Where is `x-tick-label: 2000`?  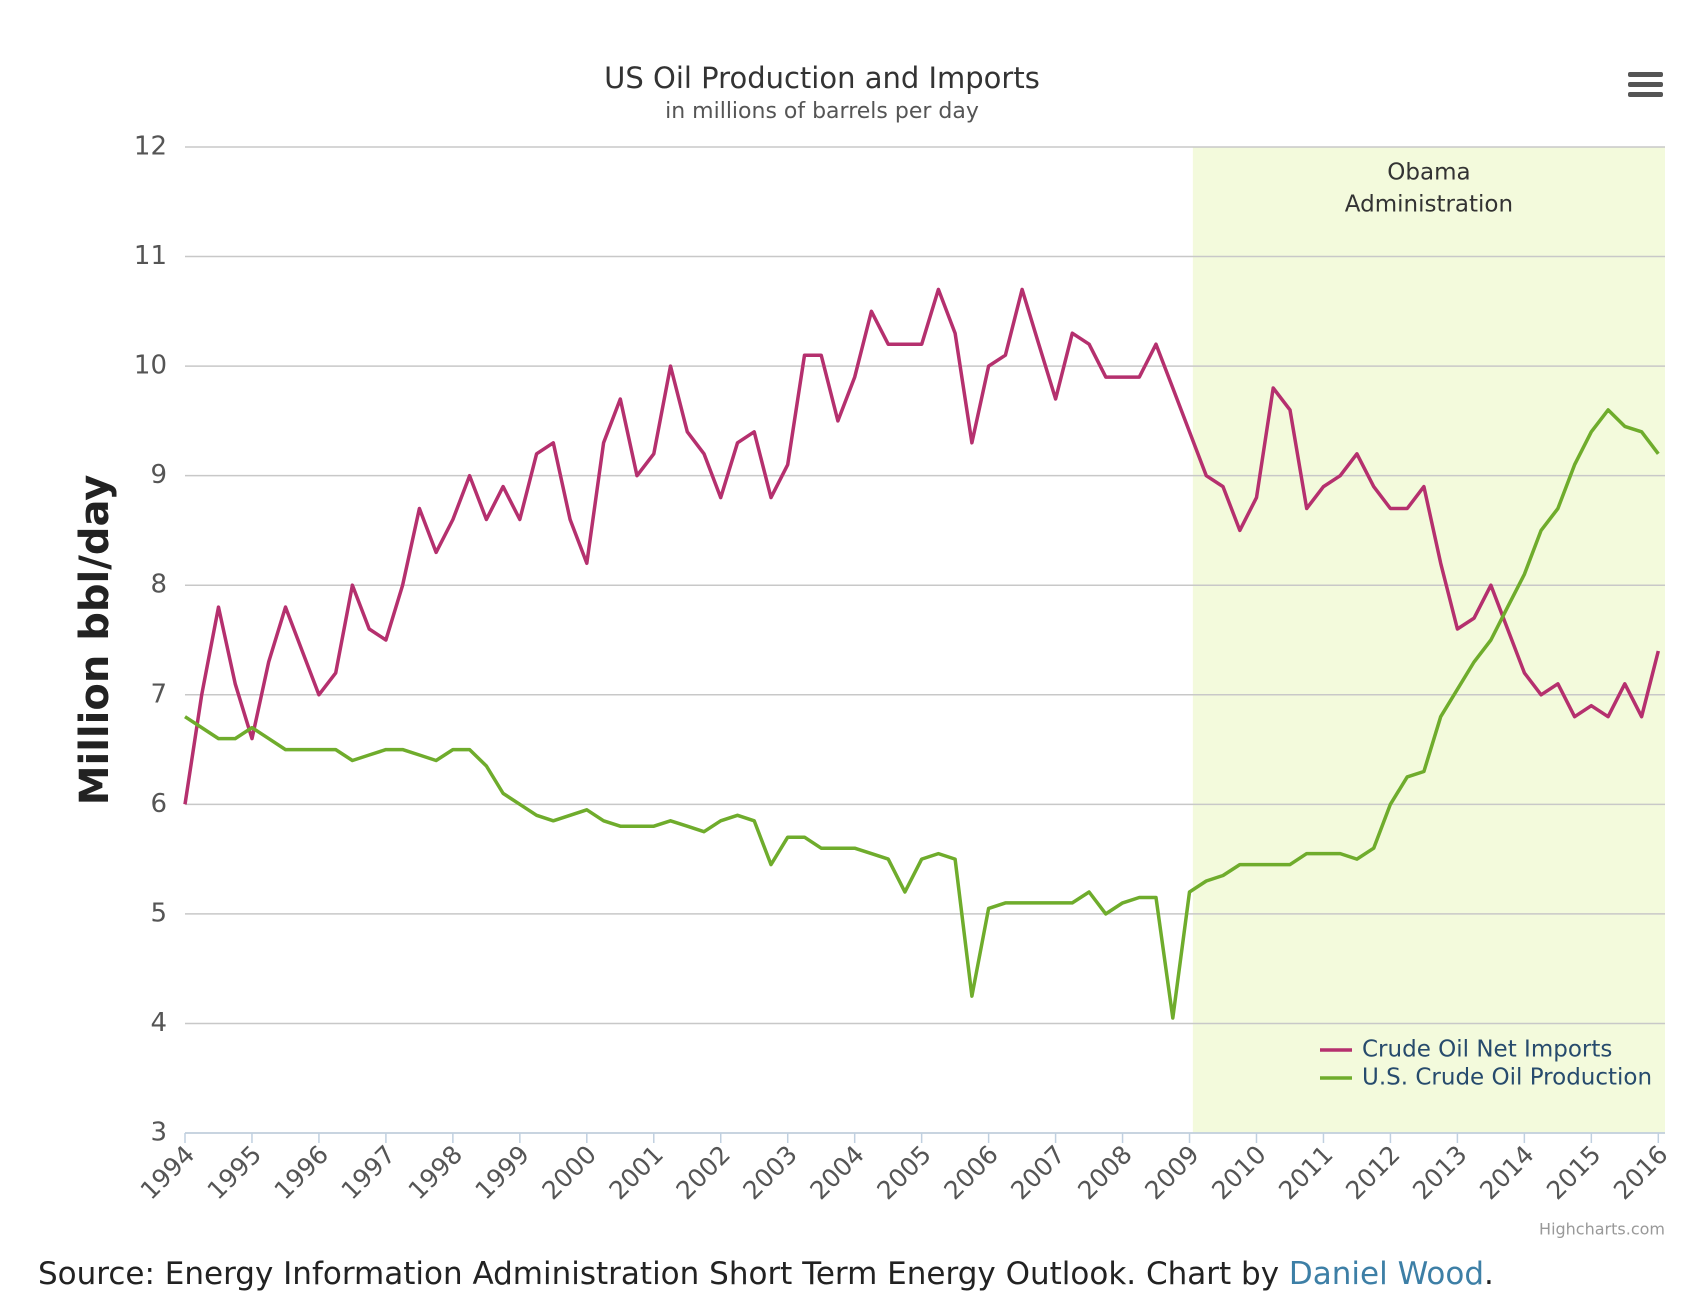 x-tick-label: 2000 is located at coordinates (569, 1172).